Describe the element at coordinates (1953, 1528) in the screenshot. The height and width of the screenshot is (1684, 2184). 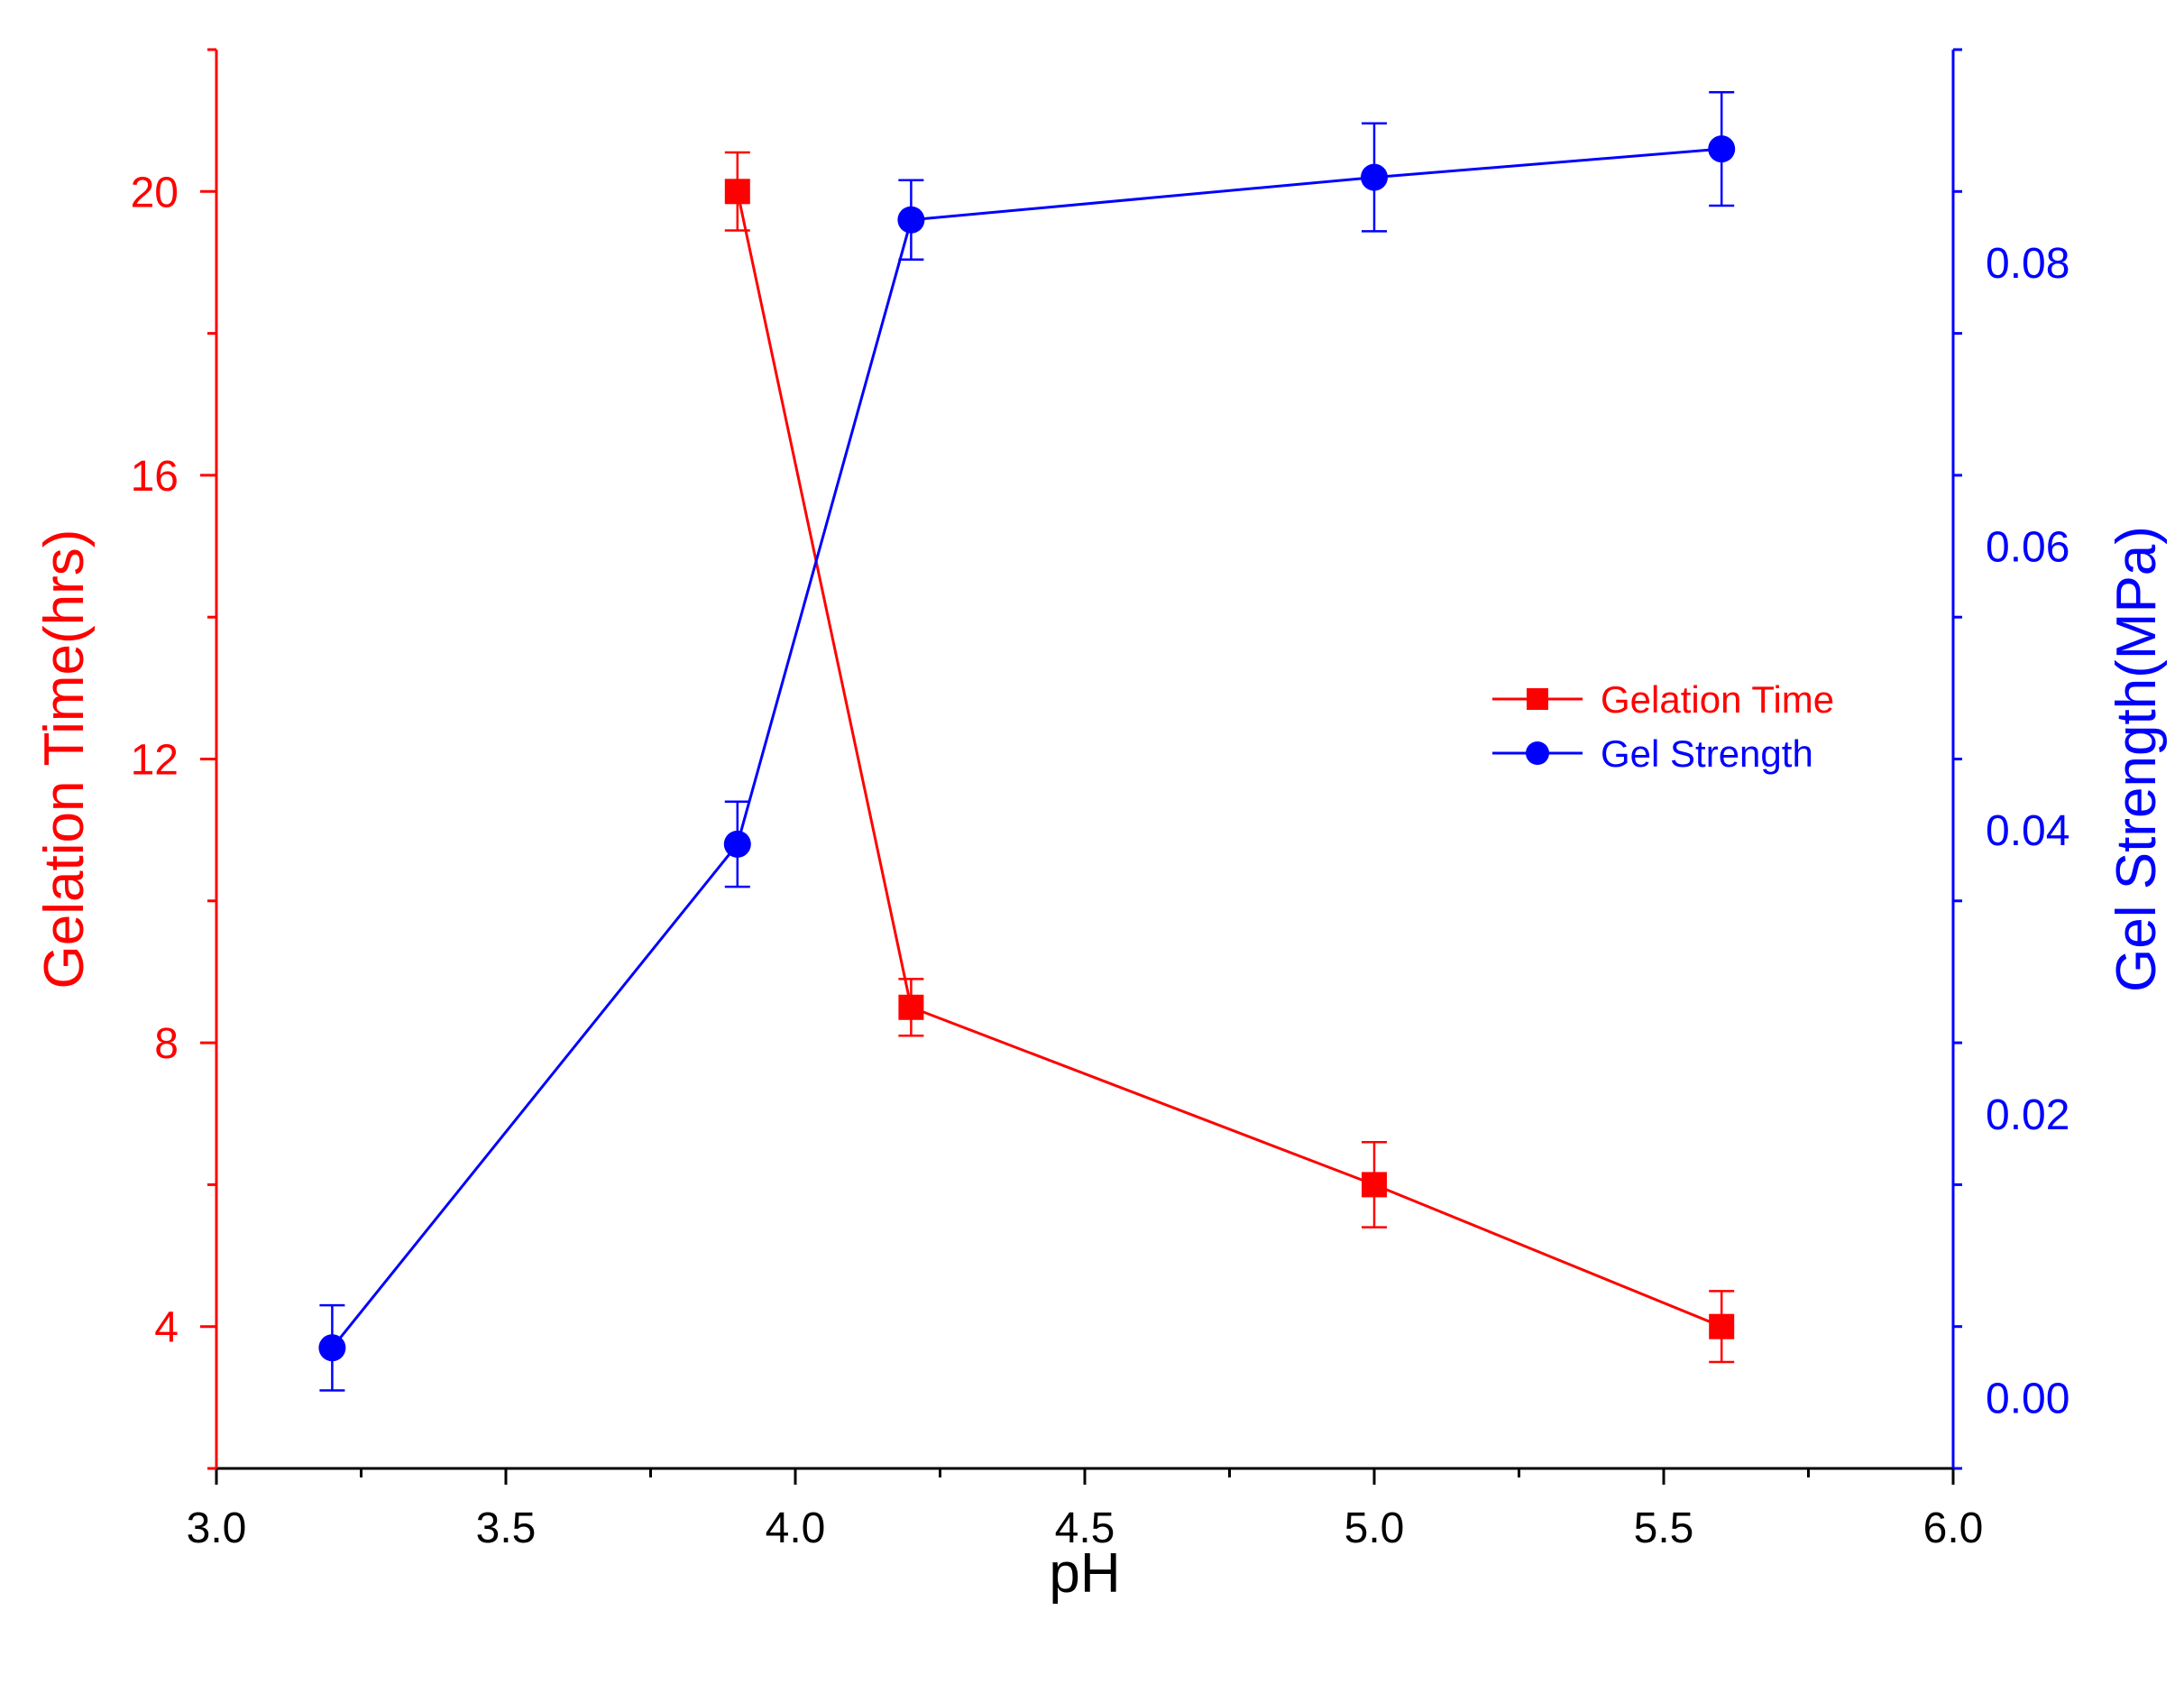
I see `x-tick-label: 6.0` at that location.